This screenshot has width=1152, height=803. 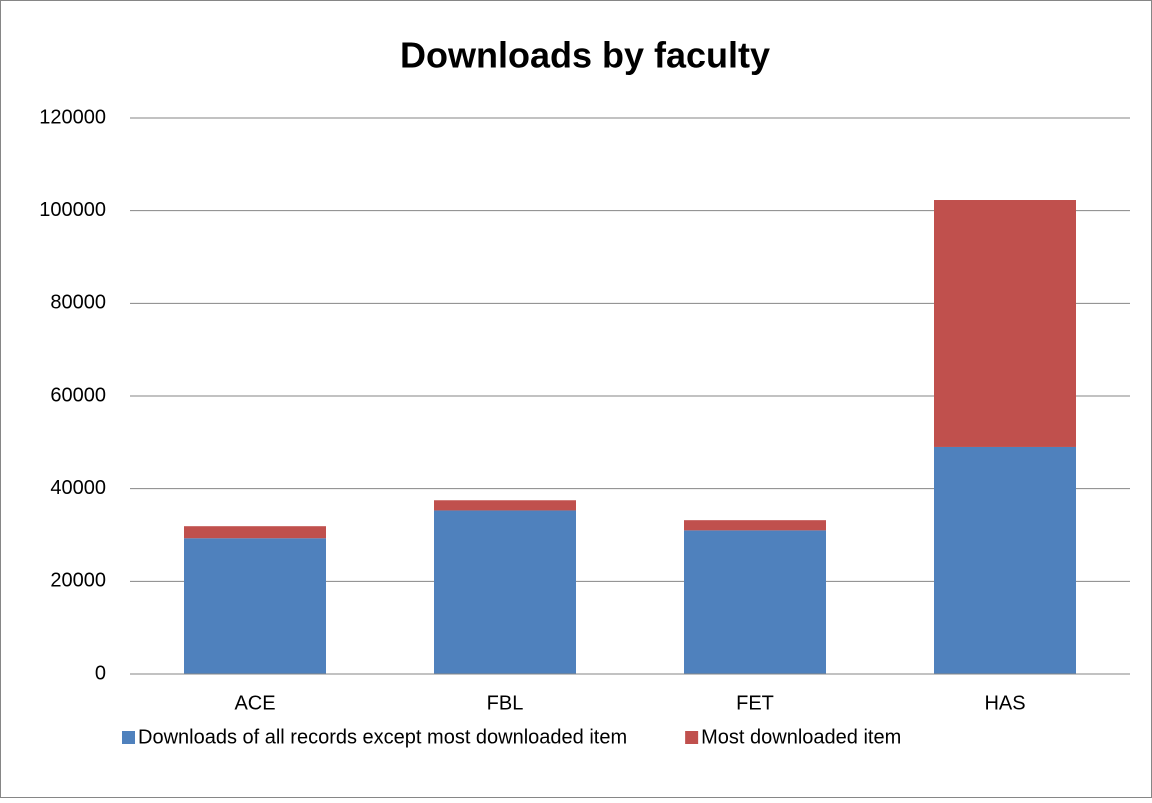 I want to click on x-tick-label: HAS, so click(x=1004, y=703).